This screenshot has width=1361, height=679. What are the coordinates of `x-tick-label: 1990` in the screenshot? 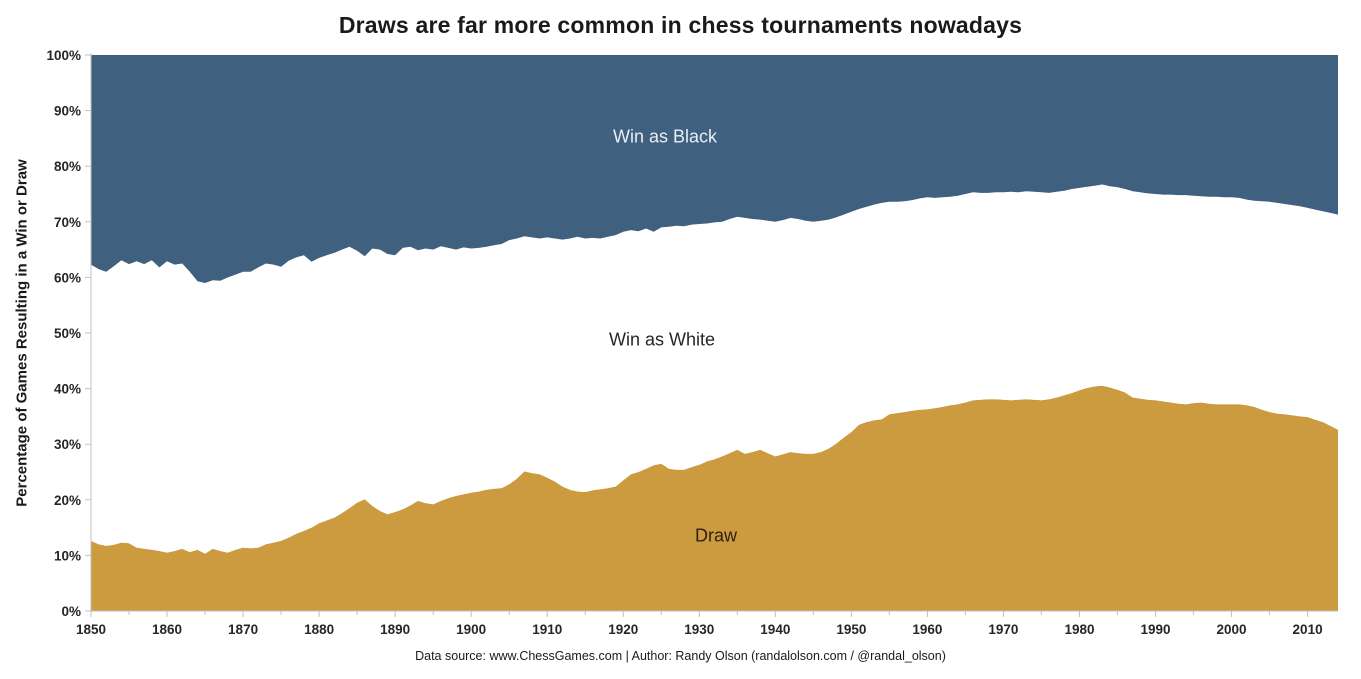 It's located at (1155, 629).